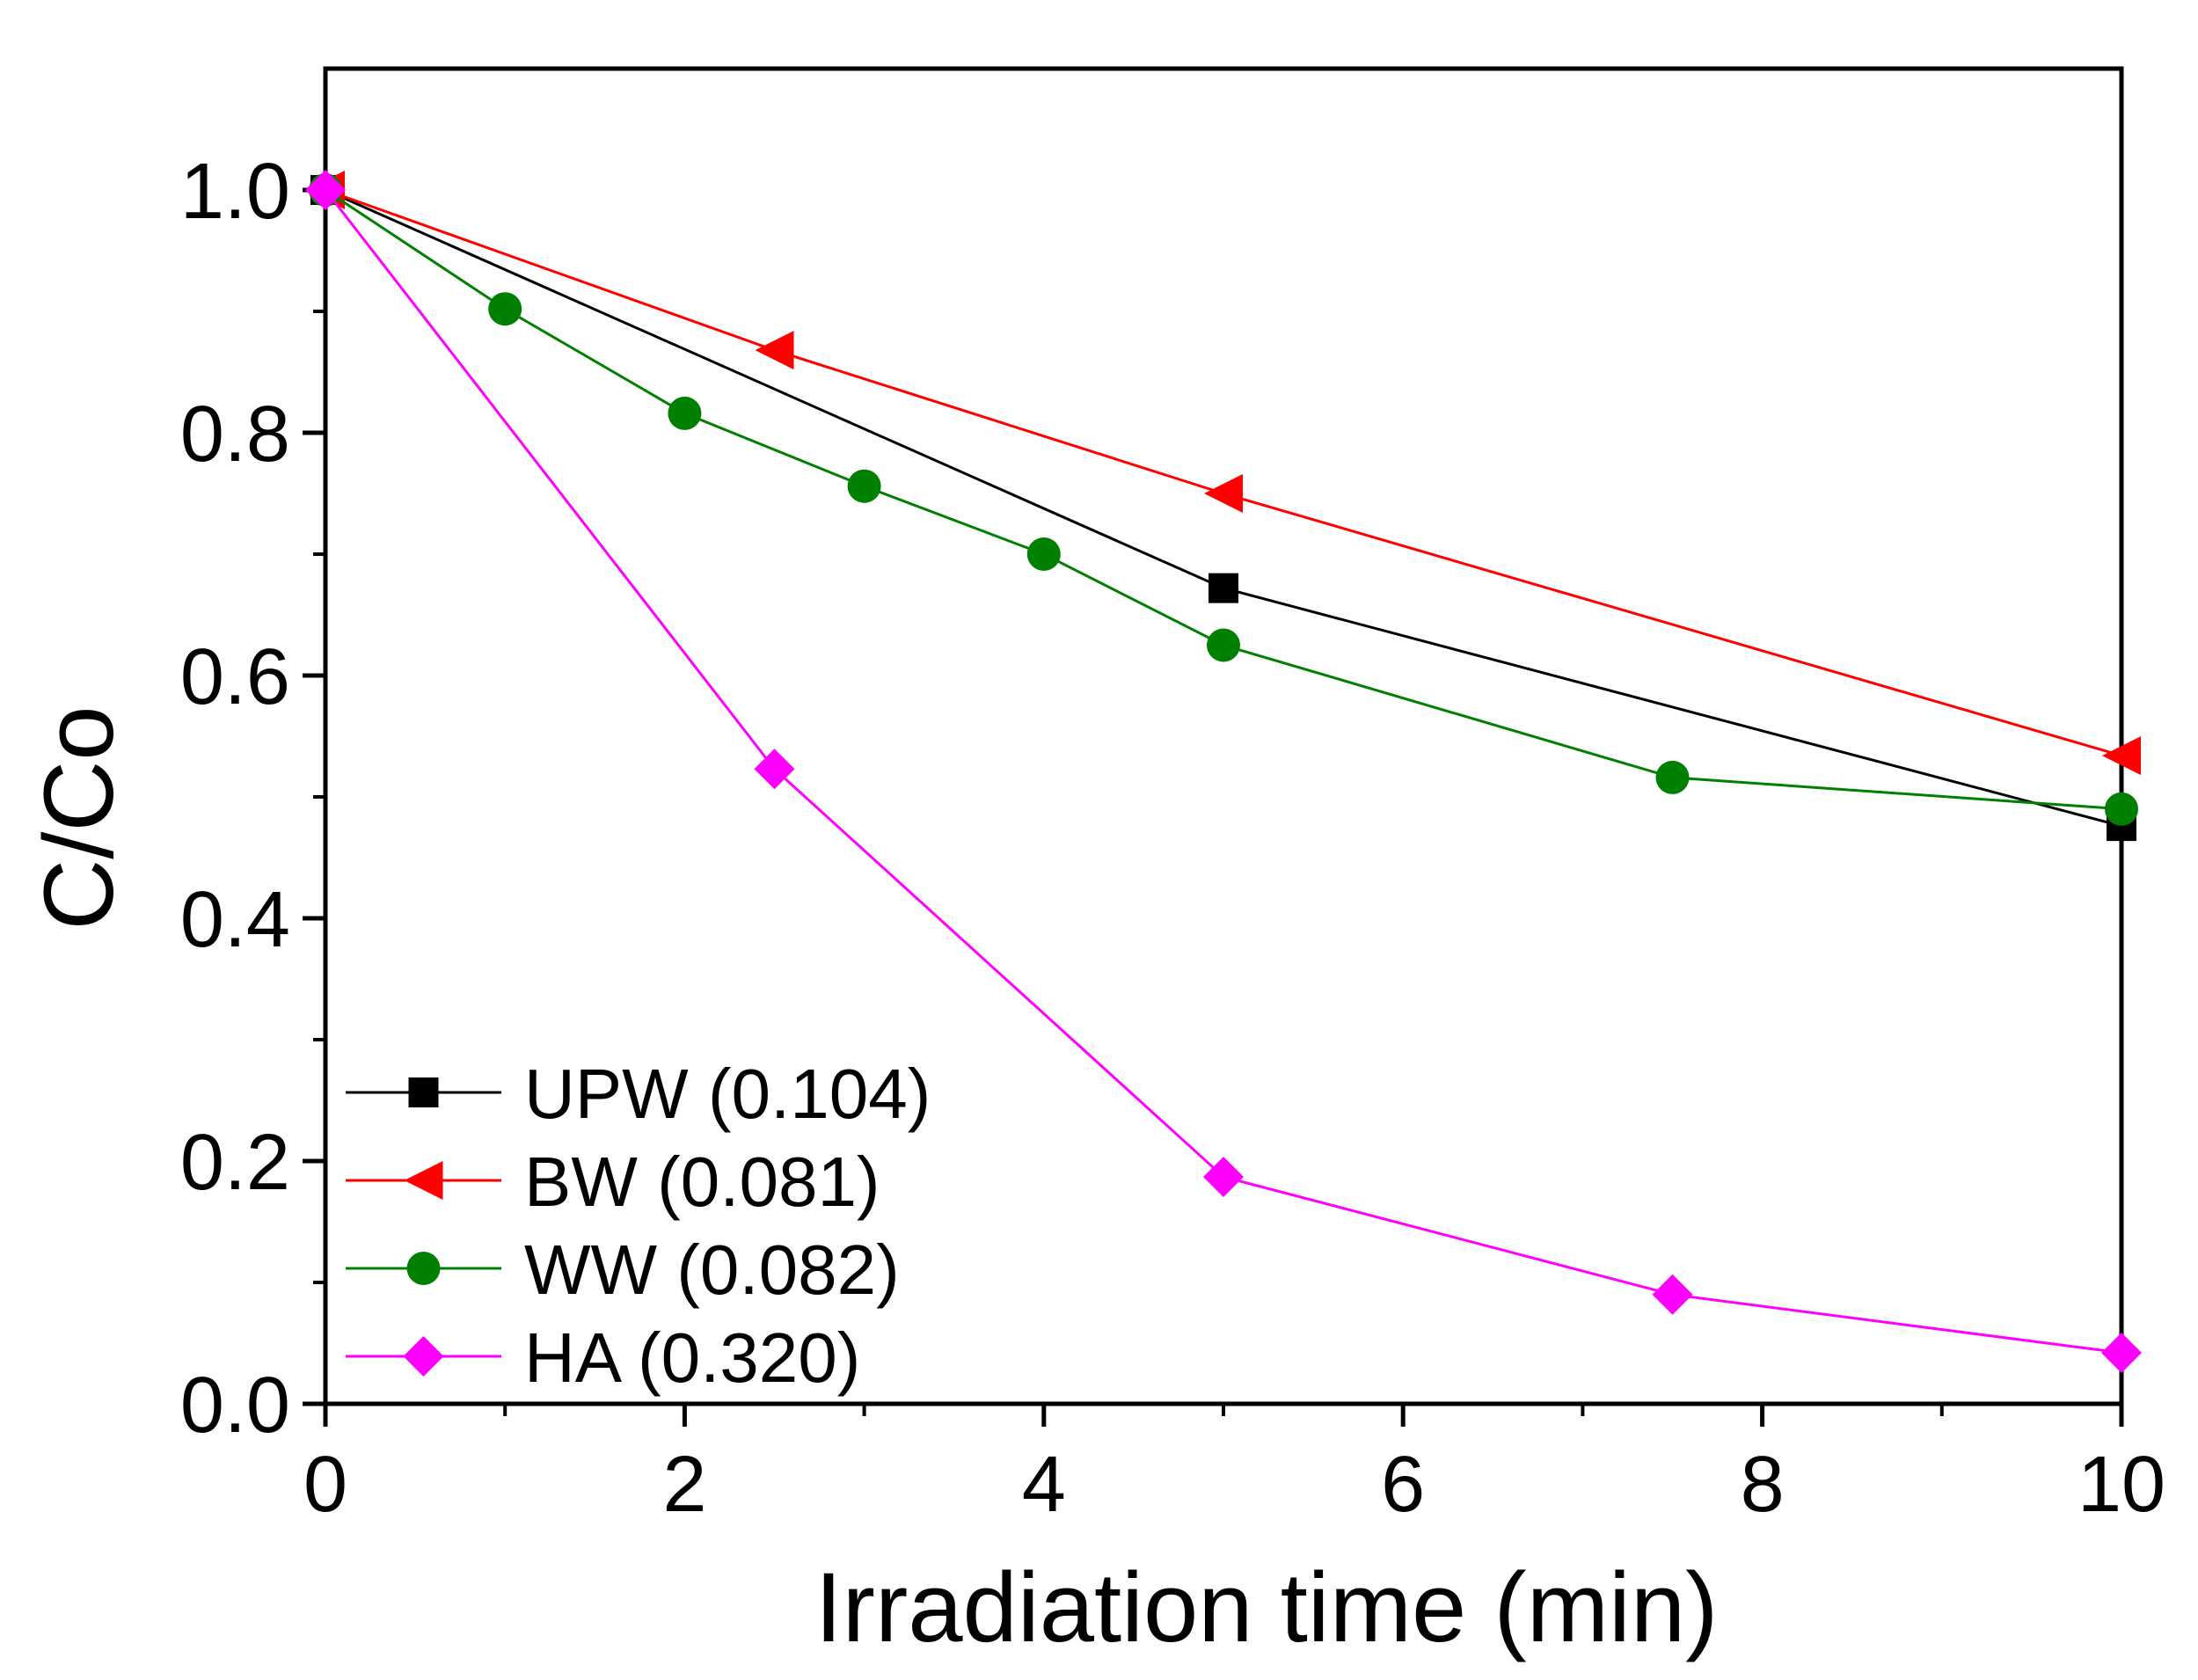 This screenshot has height=1680, width=2198. Describe the element at coordinates (235, 434) in the screenshot. I see `y-tick-label: 0.8` at that location.